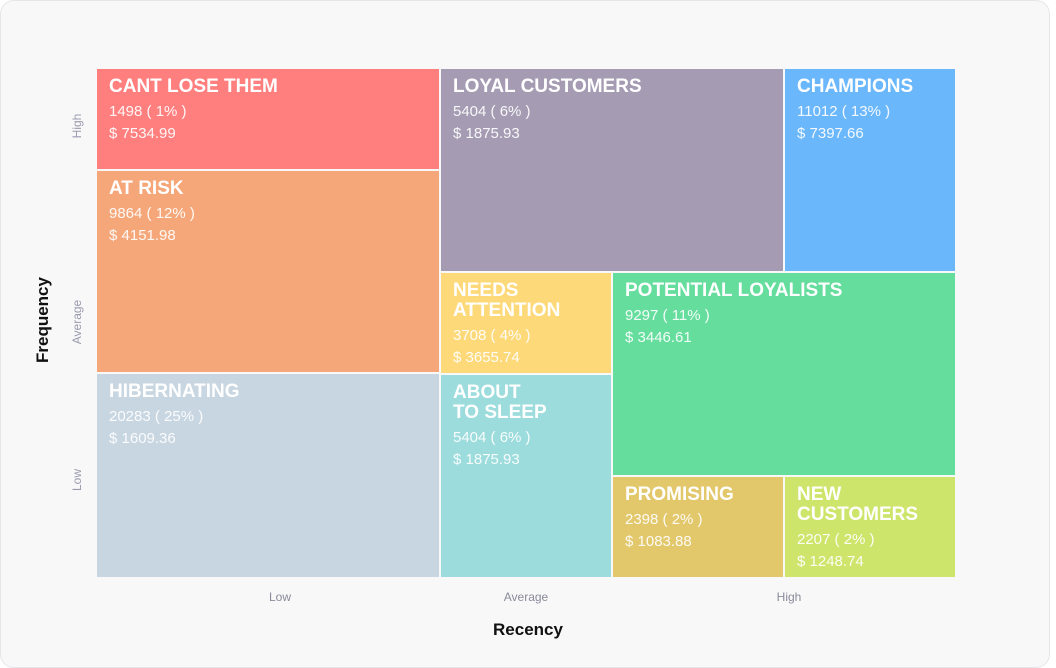 Image resolution: width=1056 pixels, height=668 pixels. Describe the element at coordinates (870, 527) in the screenshot. I see `segment-tile: NEW CUSTOMERS 2207 ( 2% ) $ 1248.74` at that location.